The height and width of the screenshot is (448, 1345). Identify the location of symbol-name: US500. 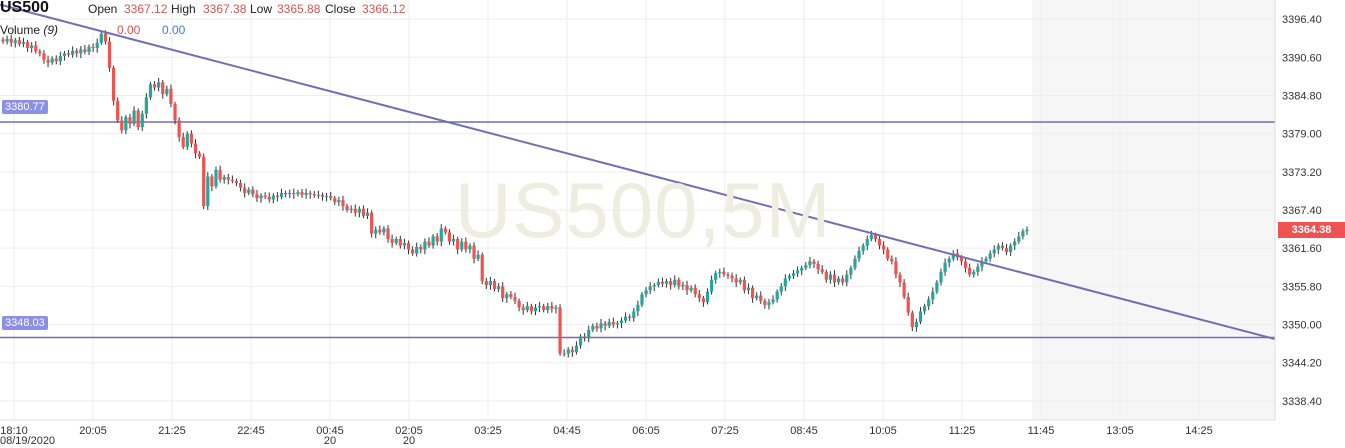
(24, 8).